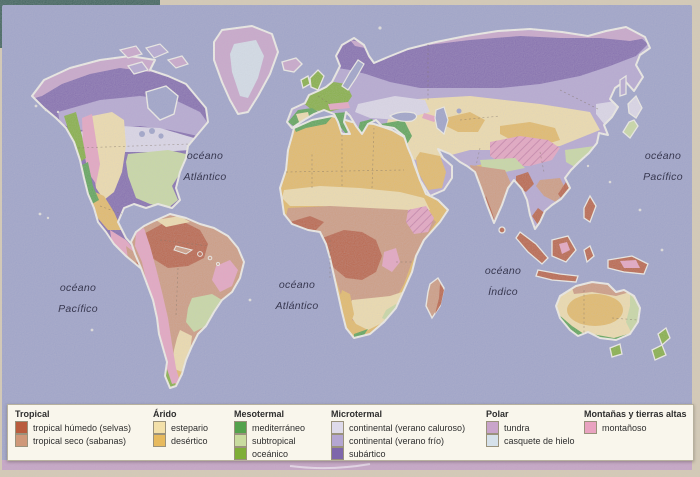 The height and width of the screenshot is (477, 700). Describe the element at coordinates (240, 440) in the screenshot. I see `legend-swatch-subtropical` at that location.